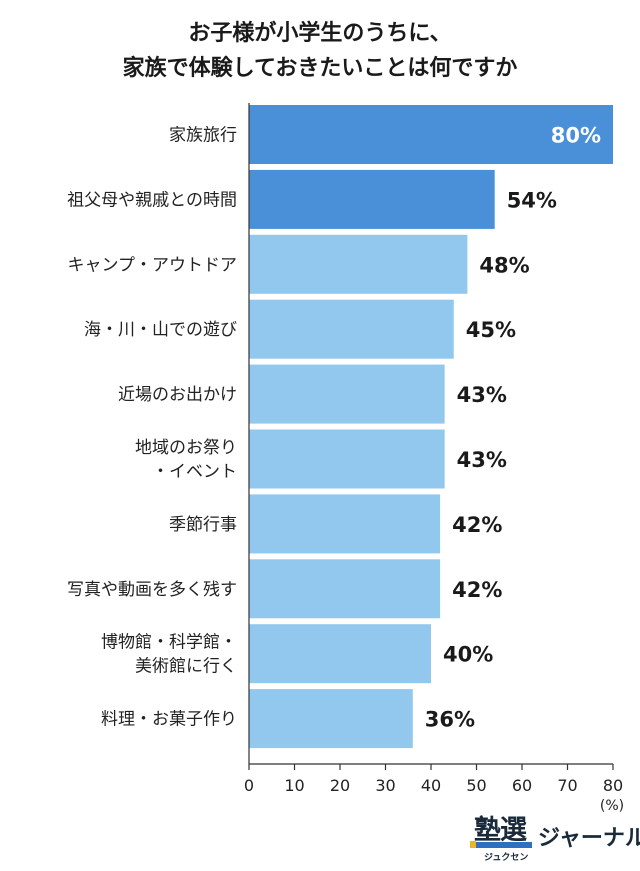 The height and width of the screenshot is (871, 640). I want to click on x-tick-label-5: 50, so click(476, 785).